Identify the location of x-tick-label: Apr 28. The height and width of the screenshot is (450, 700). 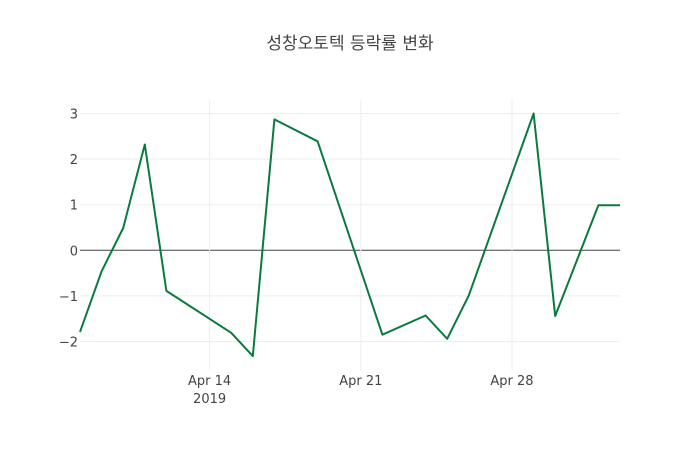
(511, 381).